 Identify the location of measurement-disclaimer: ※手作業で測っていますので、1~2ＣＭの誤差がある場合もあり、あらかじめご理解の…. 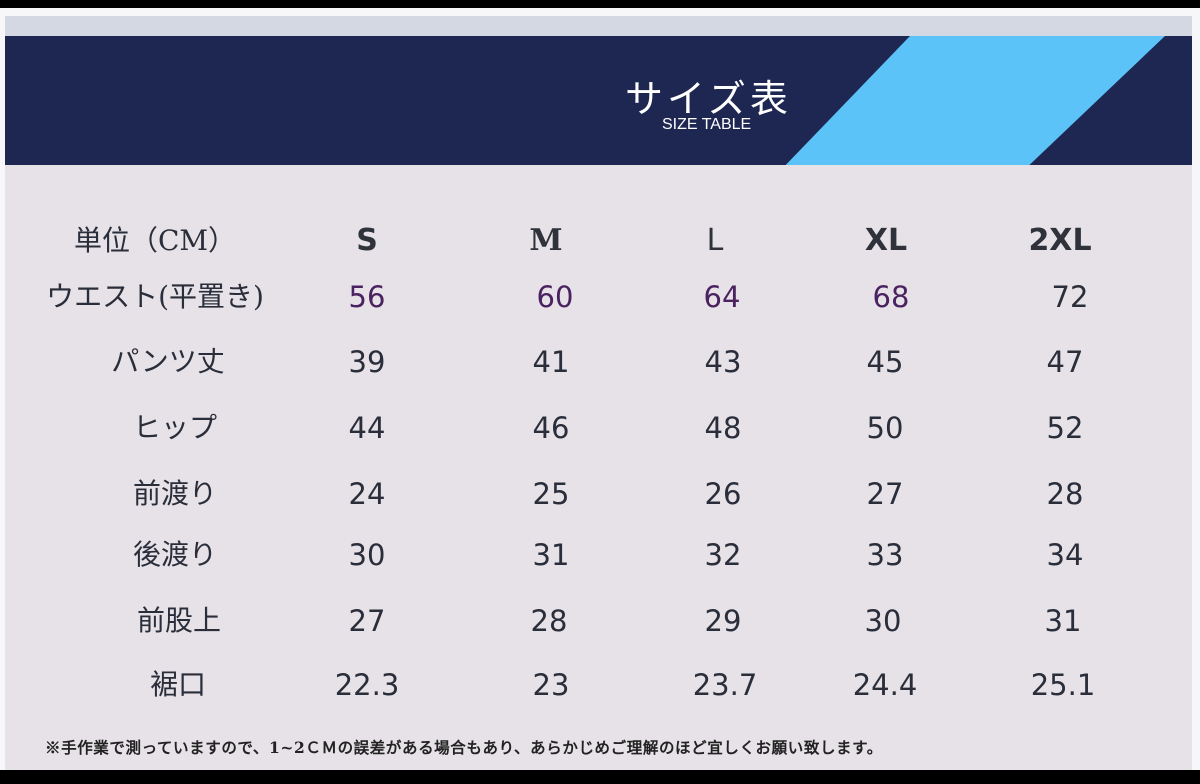
(464, 747).